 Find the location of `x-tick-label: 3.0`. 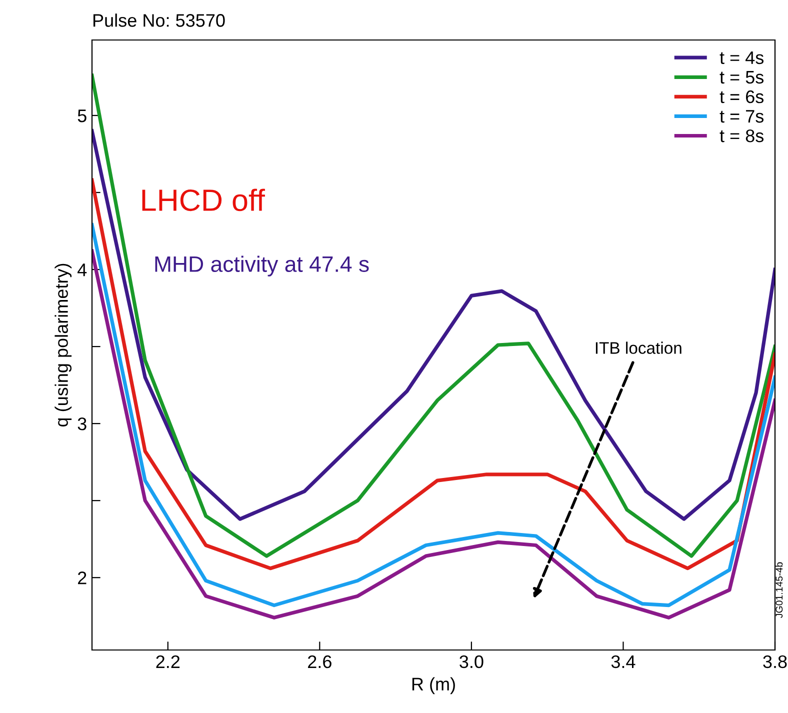

x-tick-label: 3.0 is located at coordinates (472, 661).